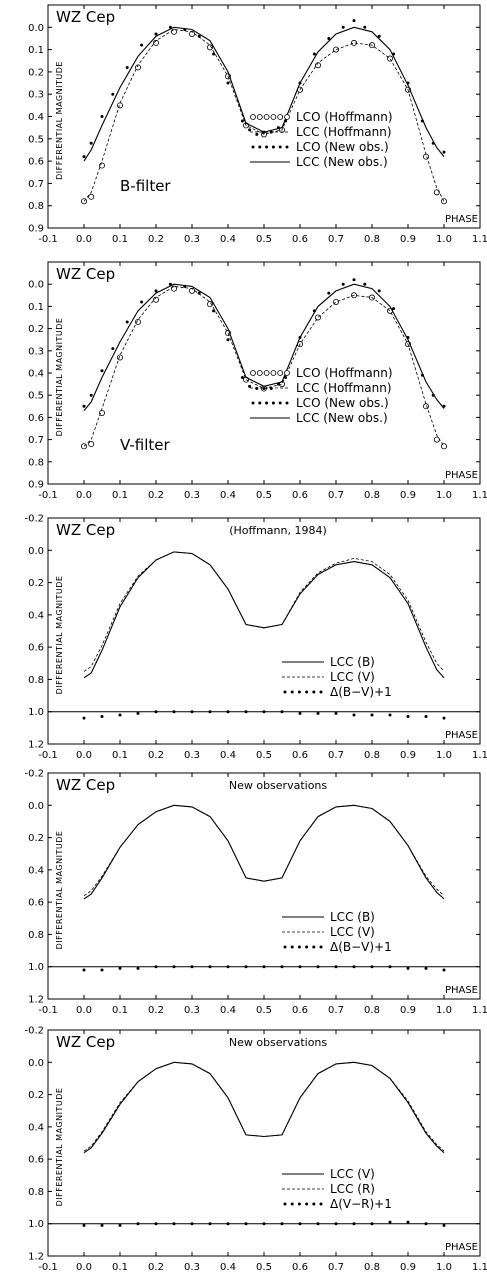  What do you see at coordinates (36, 307) in the screenshot?
I see `y-tick-label: 0.1` at bounding box center [36, 307].